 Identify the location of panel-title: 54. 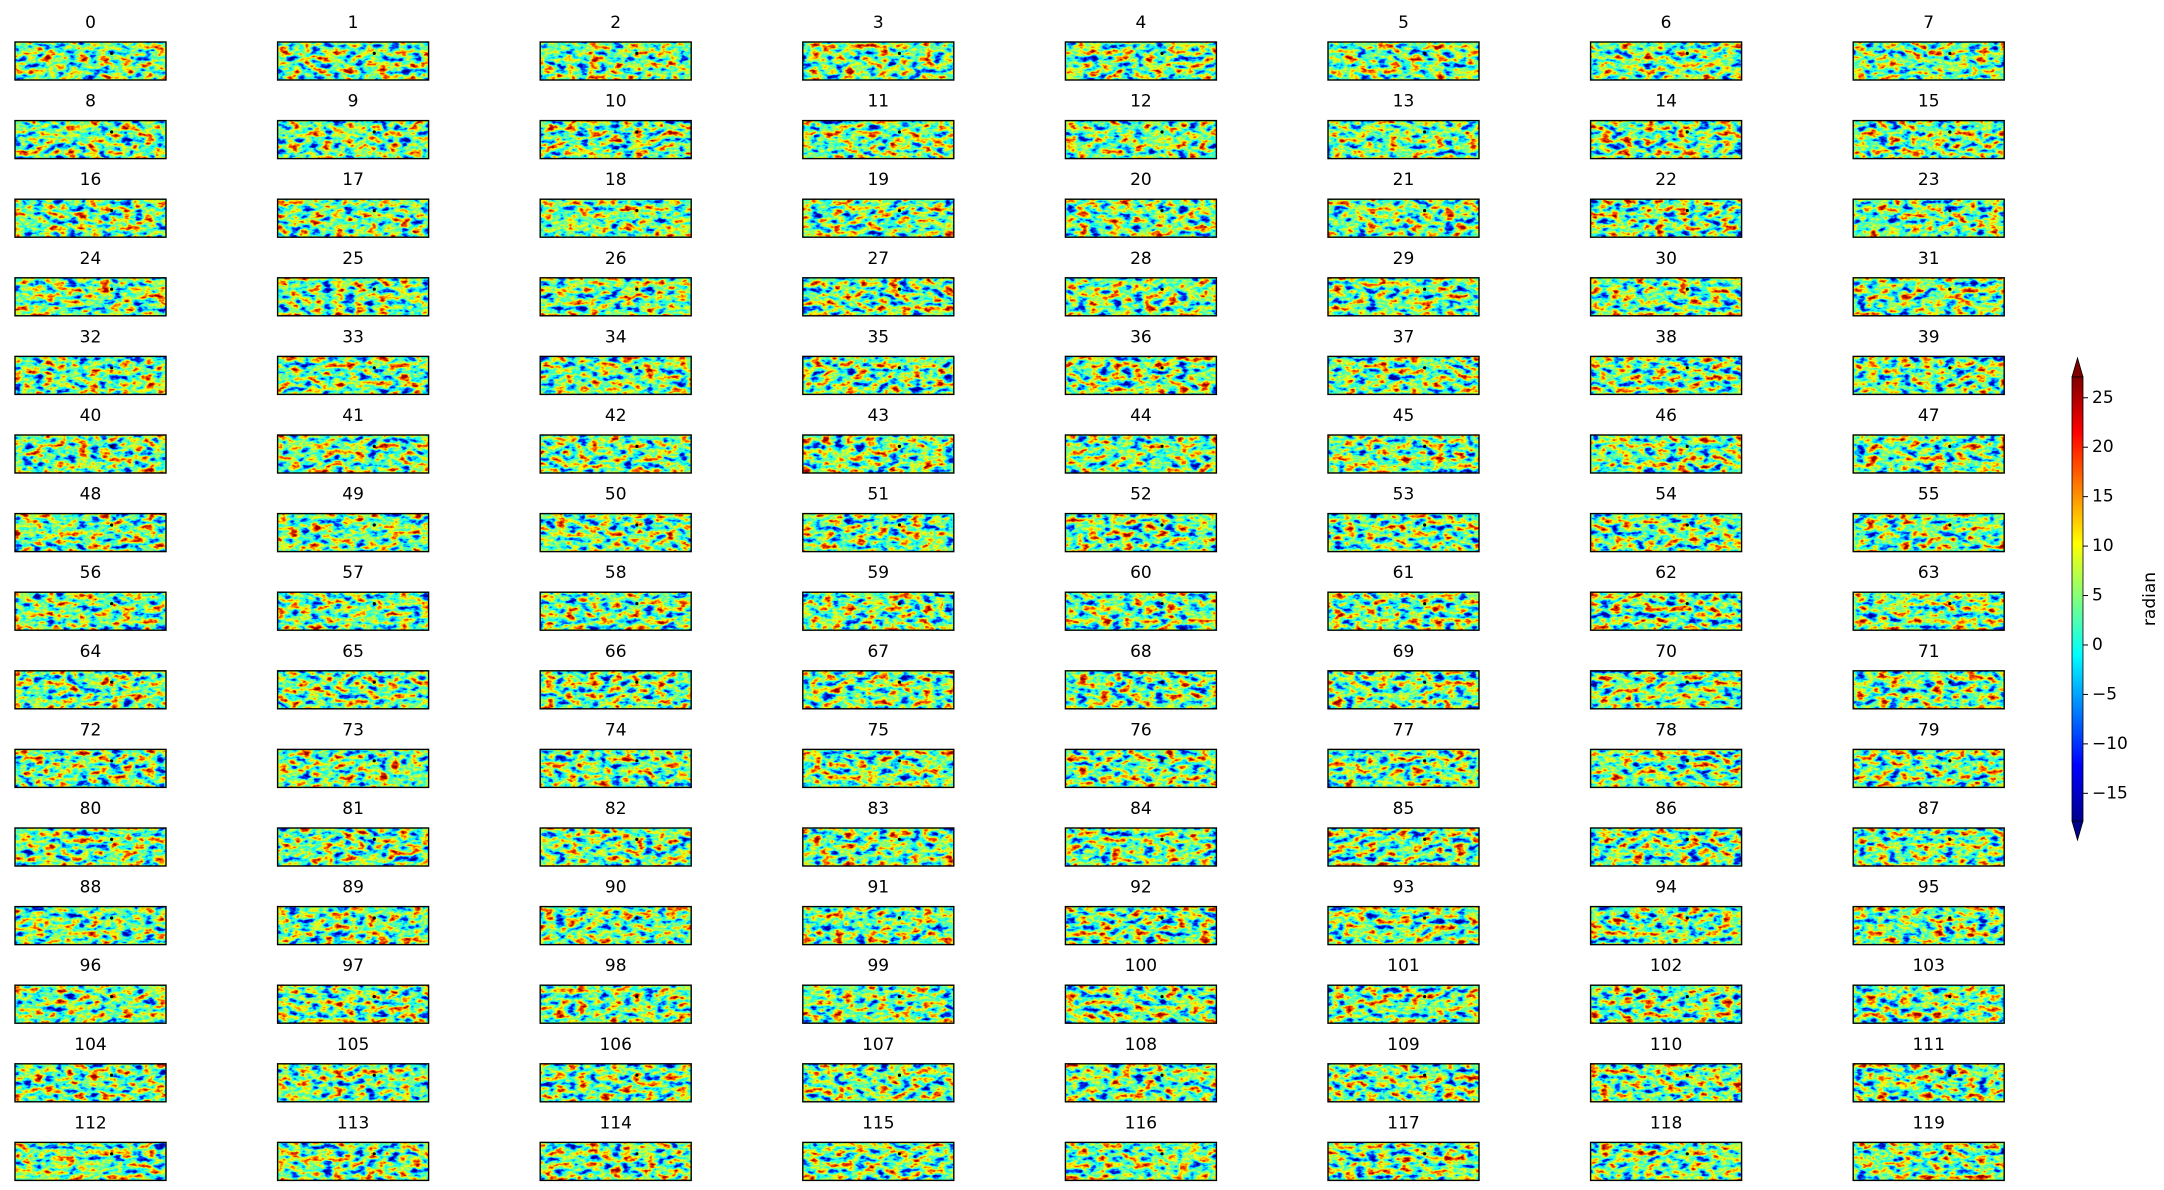
(1666, 495).